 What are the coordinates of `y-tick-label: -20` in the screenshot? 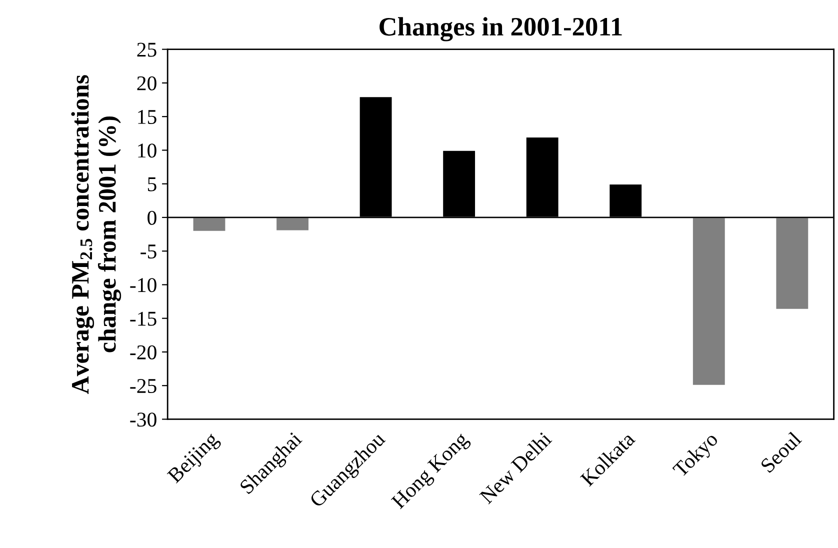 It's located at (143, 352).